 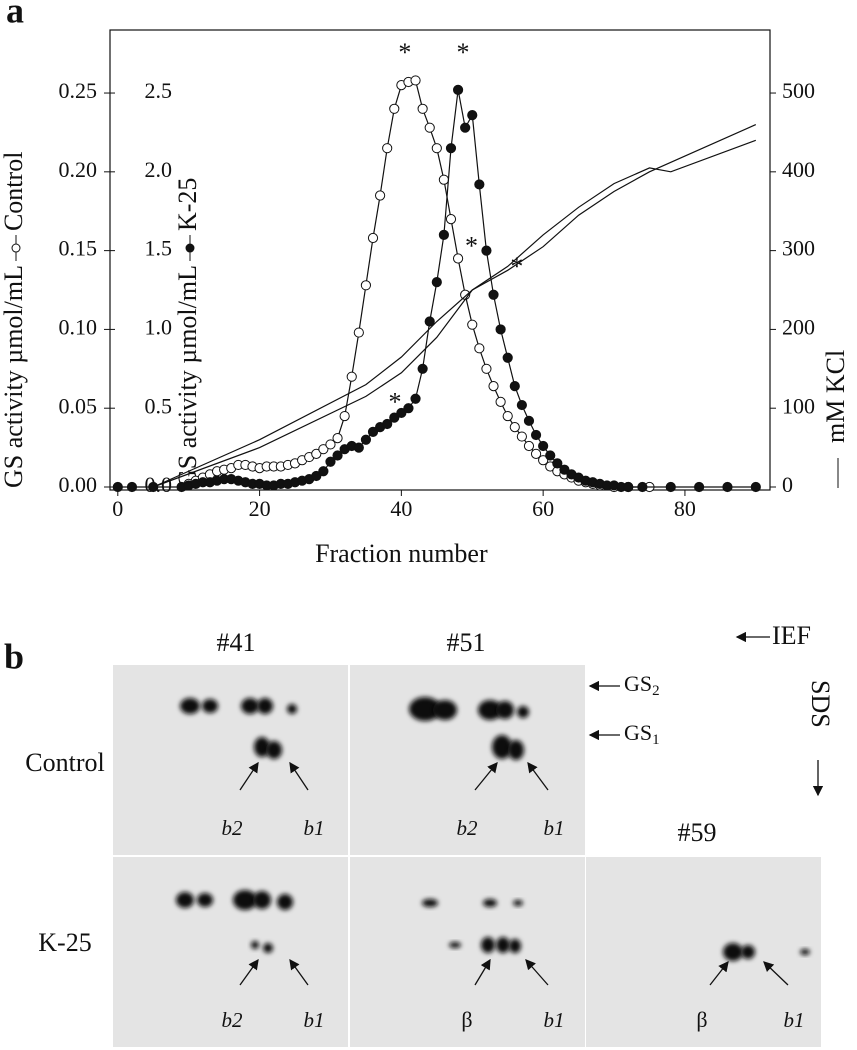 I want to click on axis-title: GS activity µmol/mL K-25, so click(x=187, y=333).